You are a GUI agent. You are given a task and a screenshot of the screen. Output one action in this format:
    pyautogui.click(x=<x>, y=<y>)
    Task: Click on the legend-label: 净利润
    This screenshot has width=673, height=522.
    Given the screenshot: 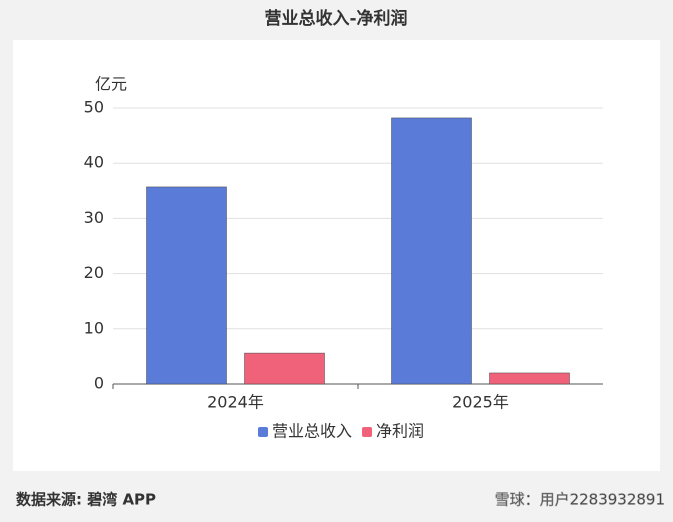 What is the action you would take?
    pyautogui.click(x=400, y=431)
    